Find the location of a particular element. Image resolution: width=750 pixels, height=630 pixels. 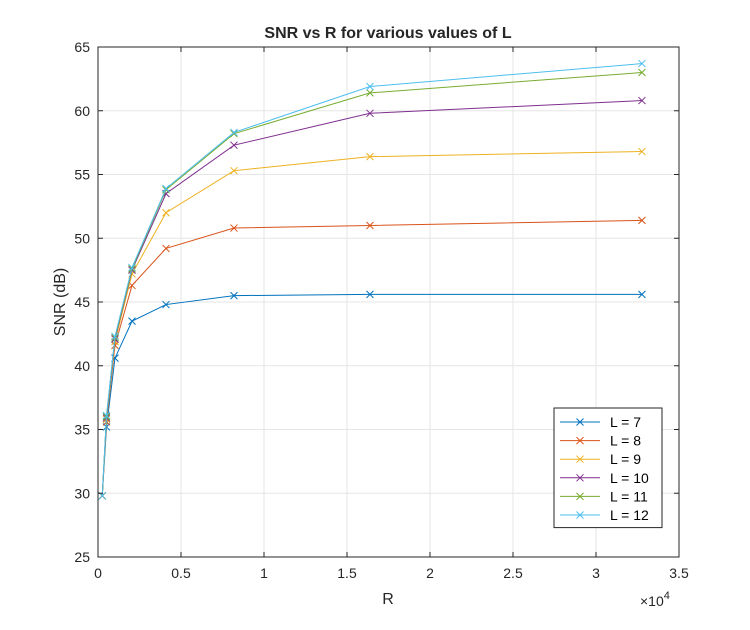

legend-item: L = 8 is located at coordinates (600, 441).